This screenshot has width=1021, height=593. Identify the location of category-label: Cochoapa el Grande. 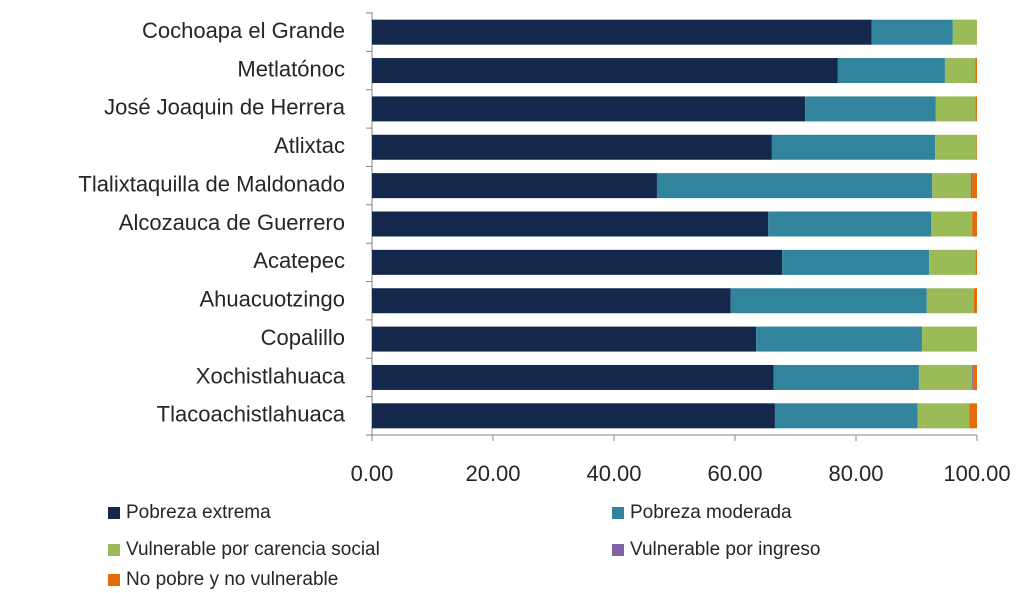
(243, 30).